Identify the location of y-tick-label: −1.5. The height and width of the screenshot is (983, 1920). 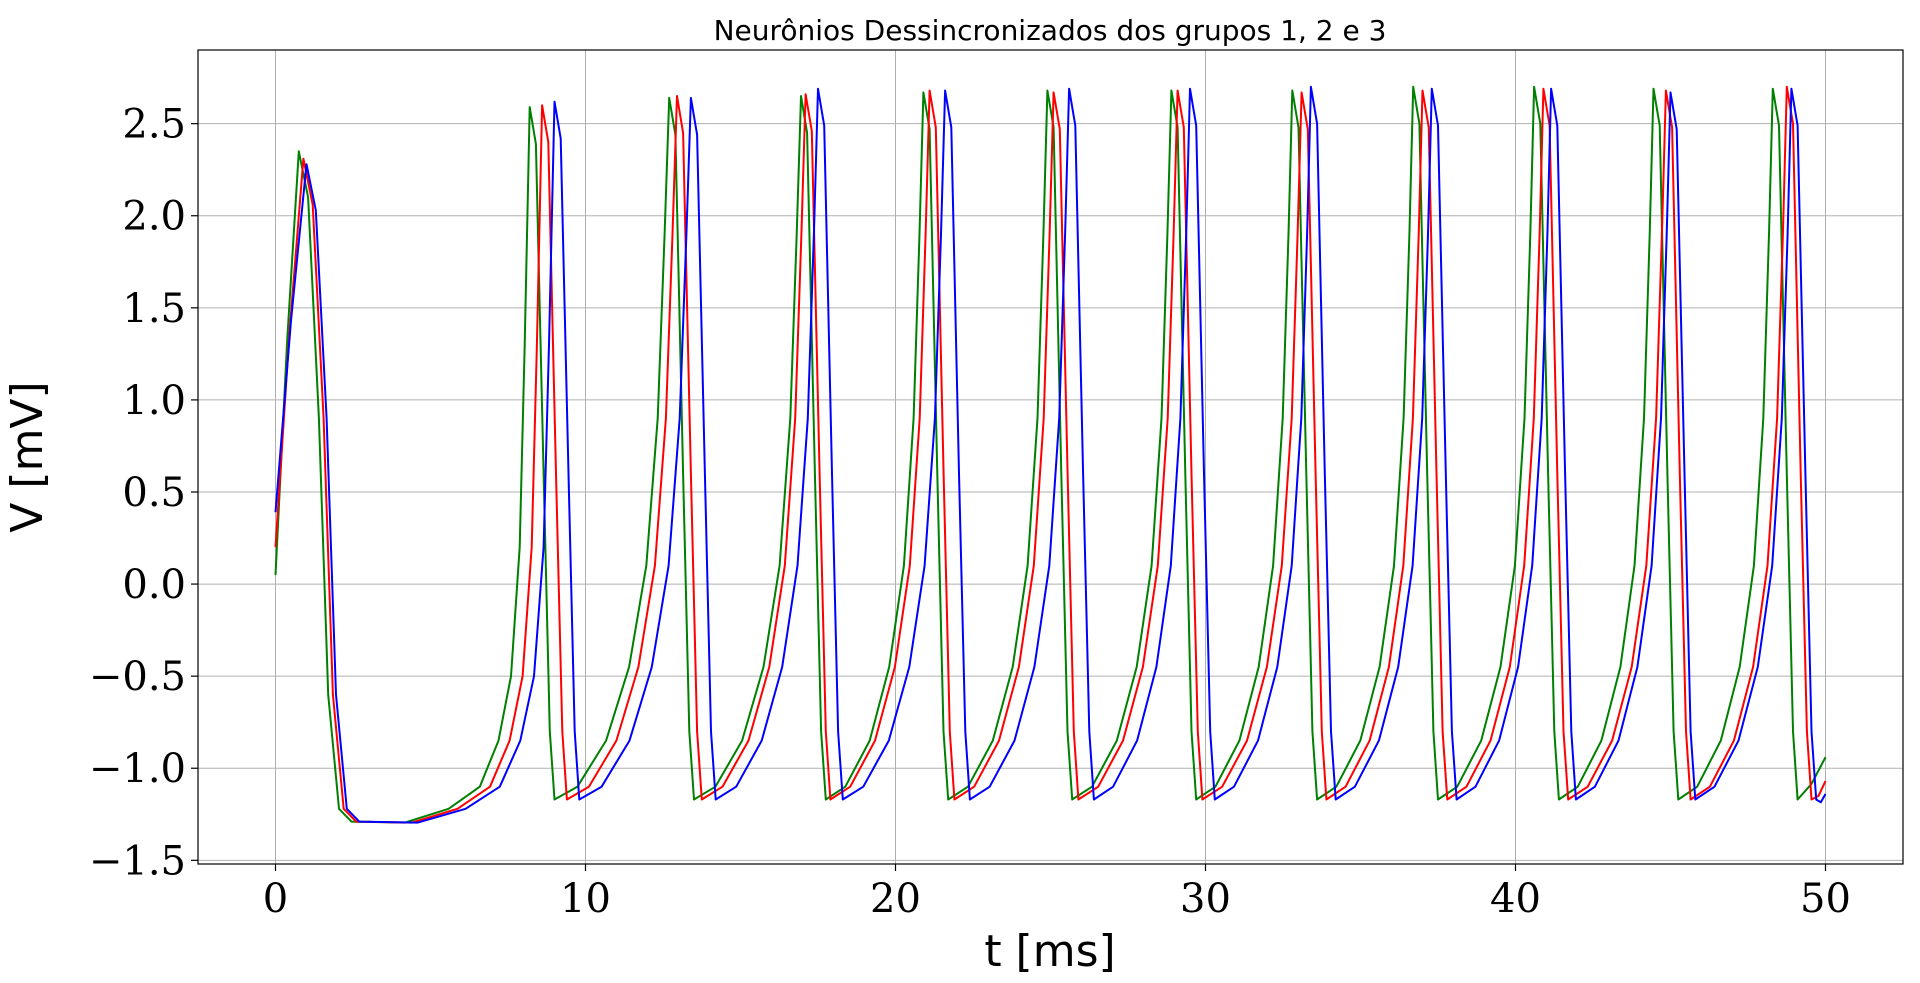
(137, 861).